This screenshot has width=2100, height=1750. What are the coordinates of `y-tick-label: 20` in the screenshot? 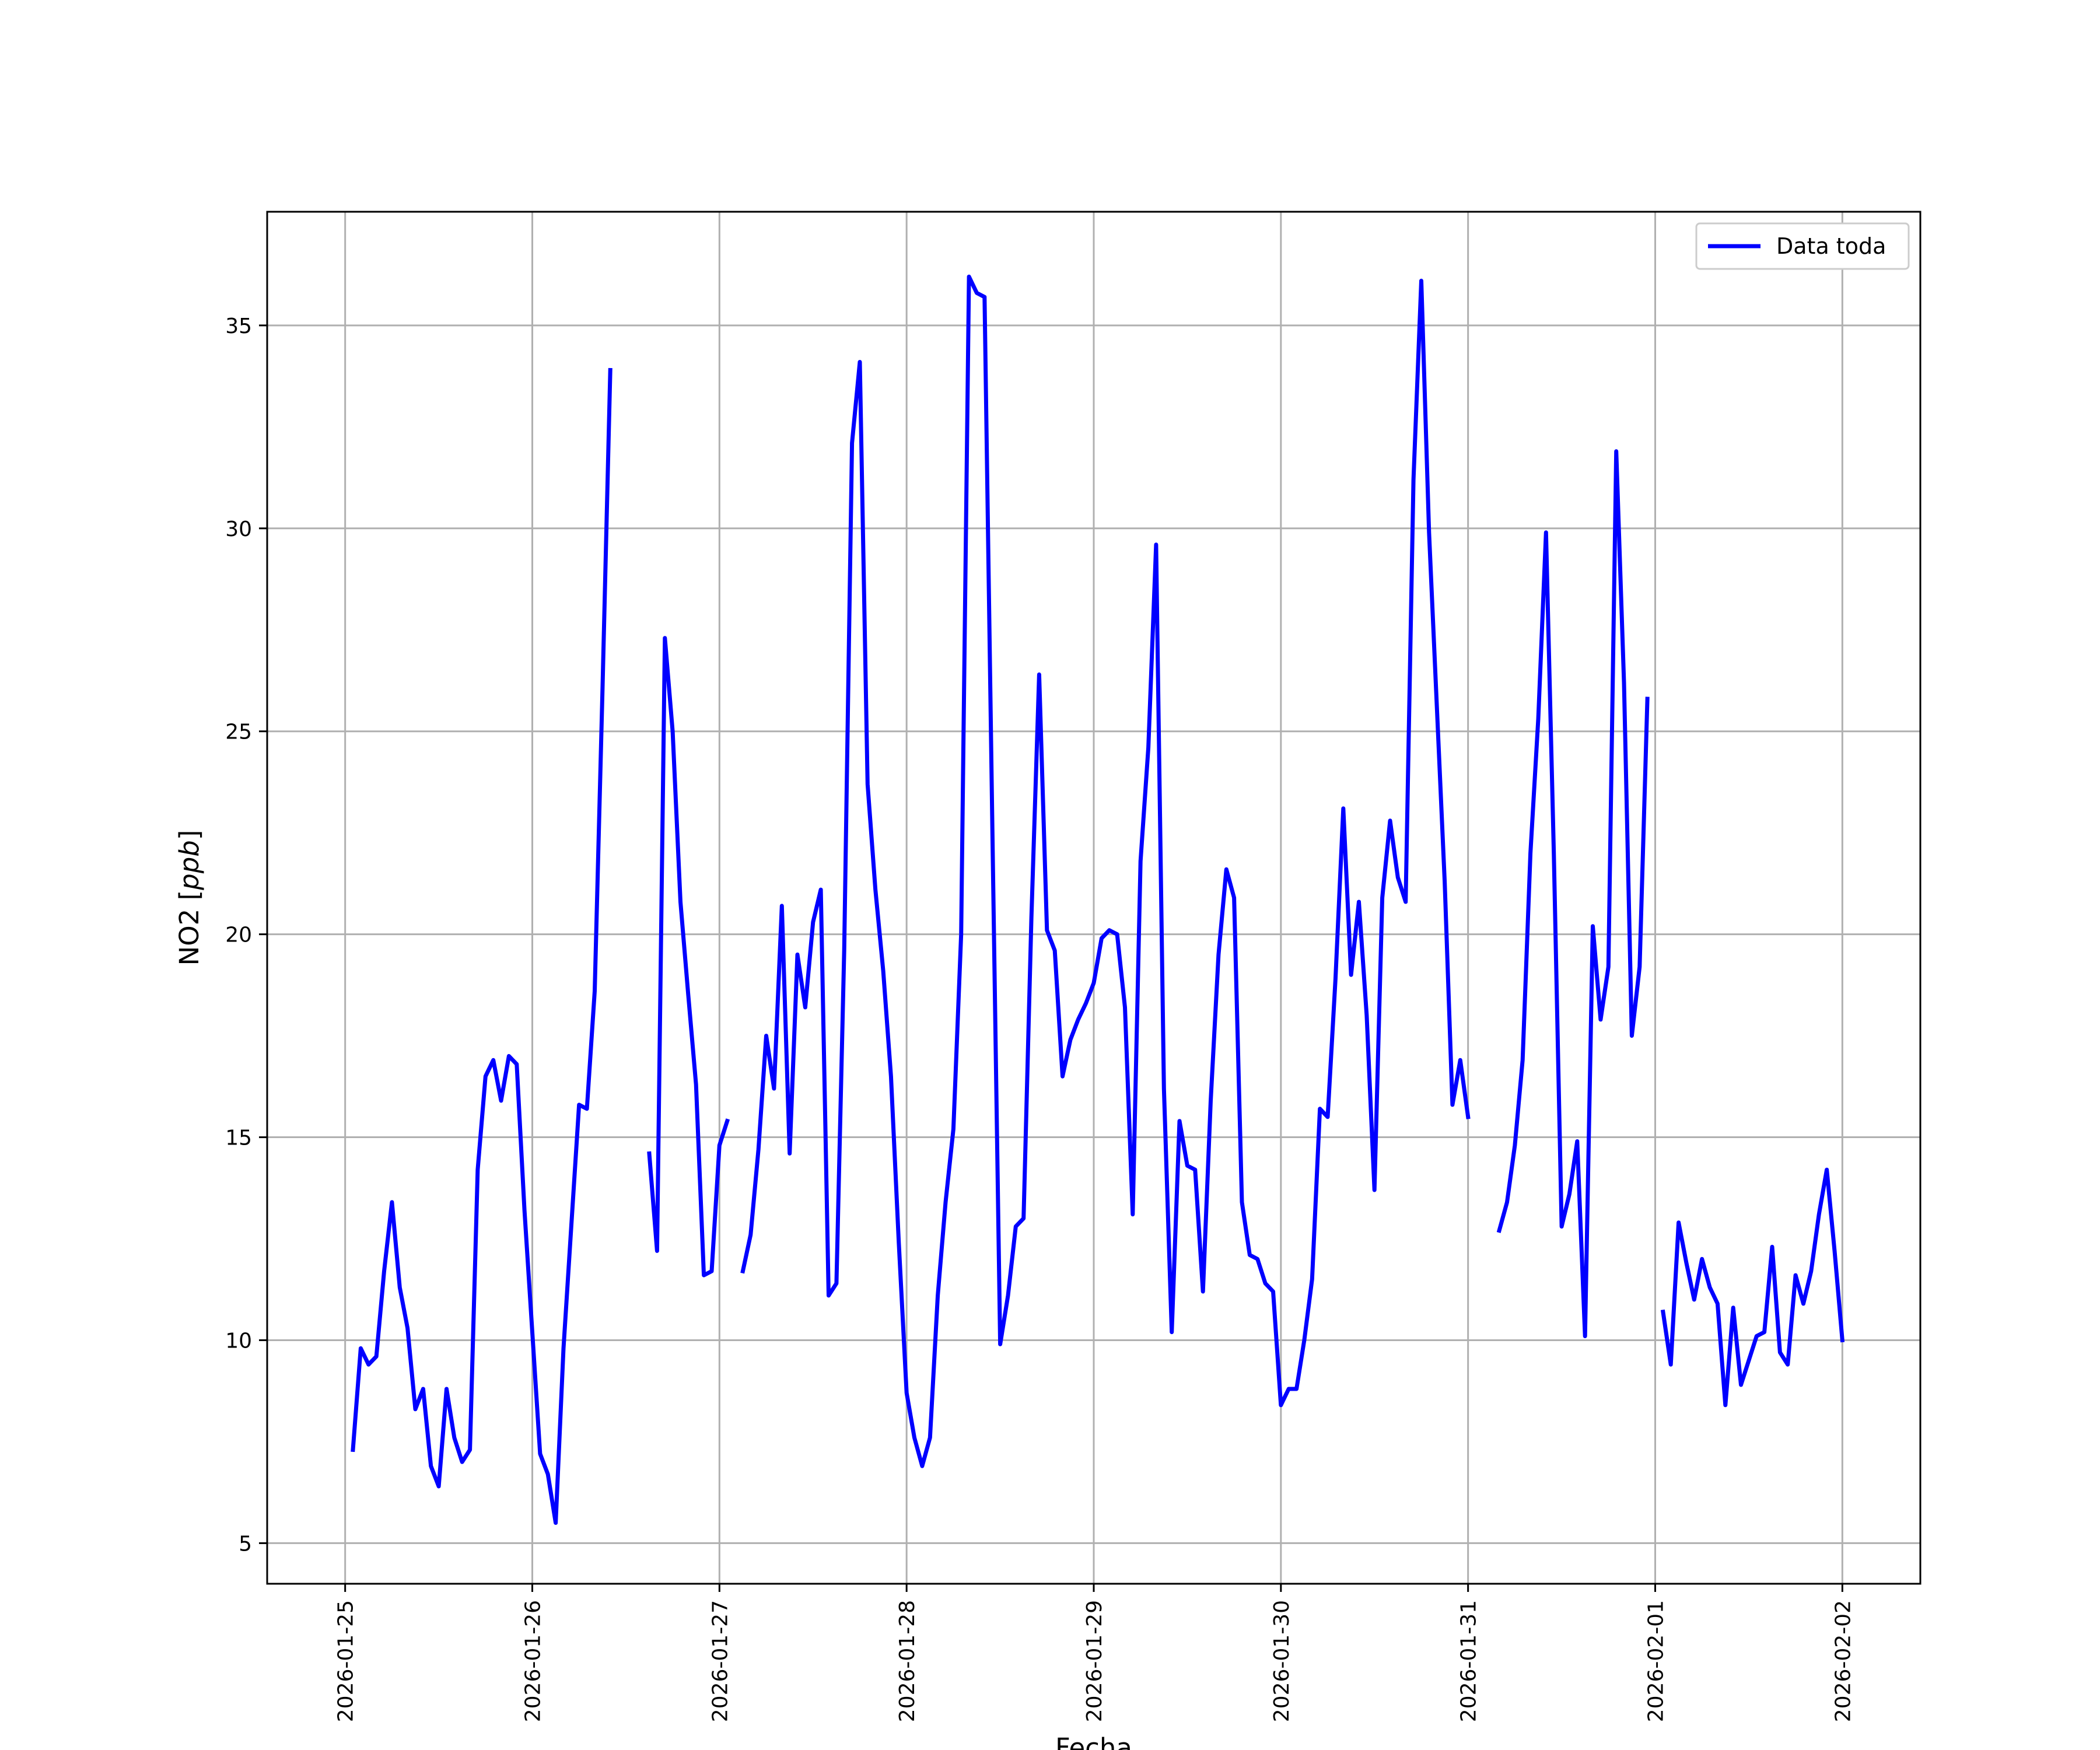 It's located at (238, 935).